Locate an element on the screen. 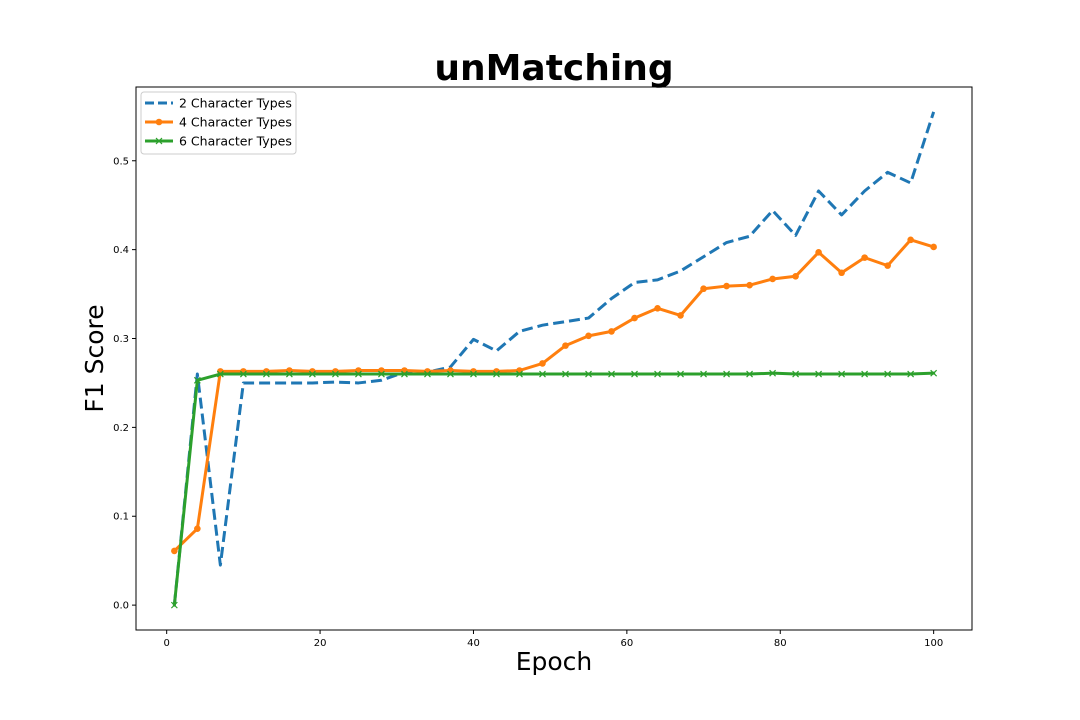 The height and width of the screenshot is (720, 1080). legend-label: 2 Character Types is located at coordinates (235, 103).